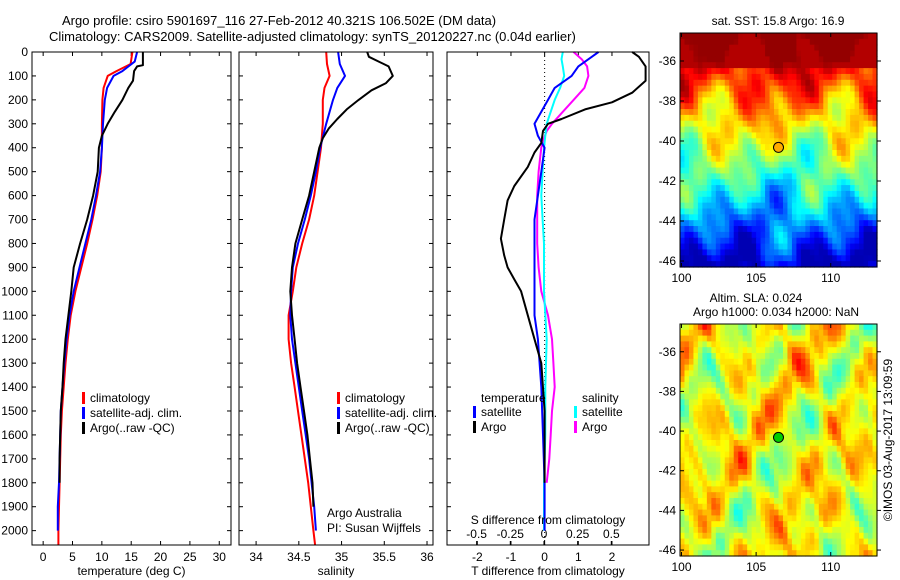  I want to click on salinity-legend-label: satellite-adj. clim., so click(391, 413).